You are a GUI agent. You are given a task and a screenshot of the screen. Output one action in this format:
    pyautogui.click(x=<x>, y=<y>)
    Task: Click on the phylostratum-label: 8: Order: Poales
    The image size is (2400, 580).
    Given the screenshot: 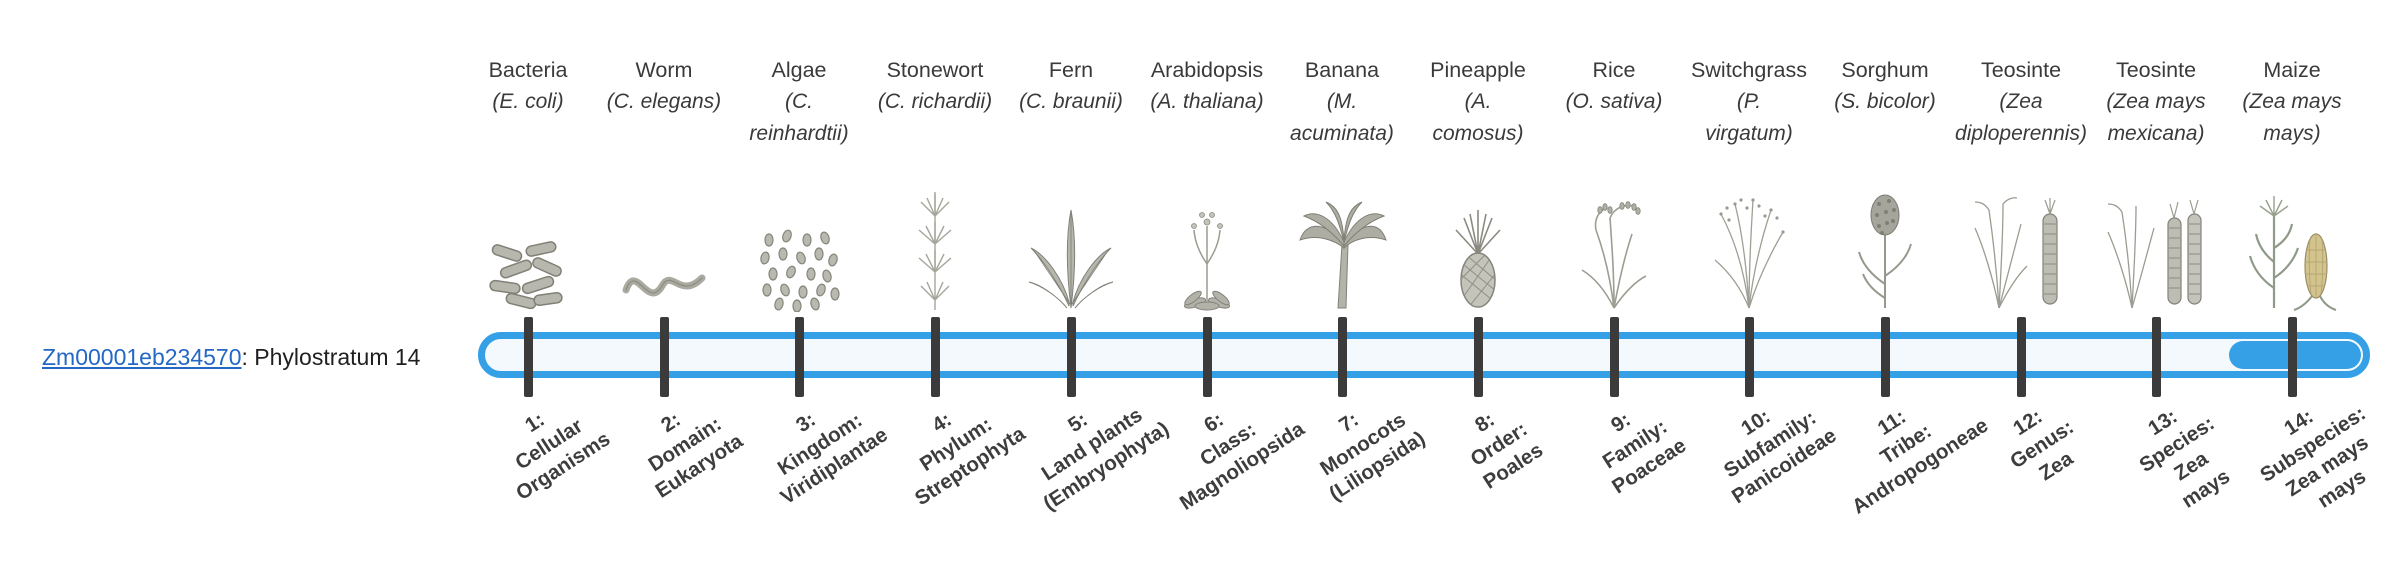 What is the action you would take?
    pyautogui.click(x=1507, y=451)
    